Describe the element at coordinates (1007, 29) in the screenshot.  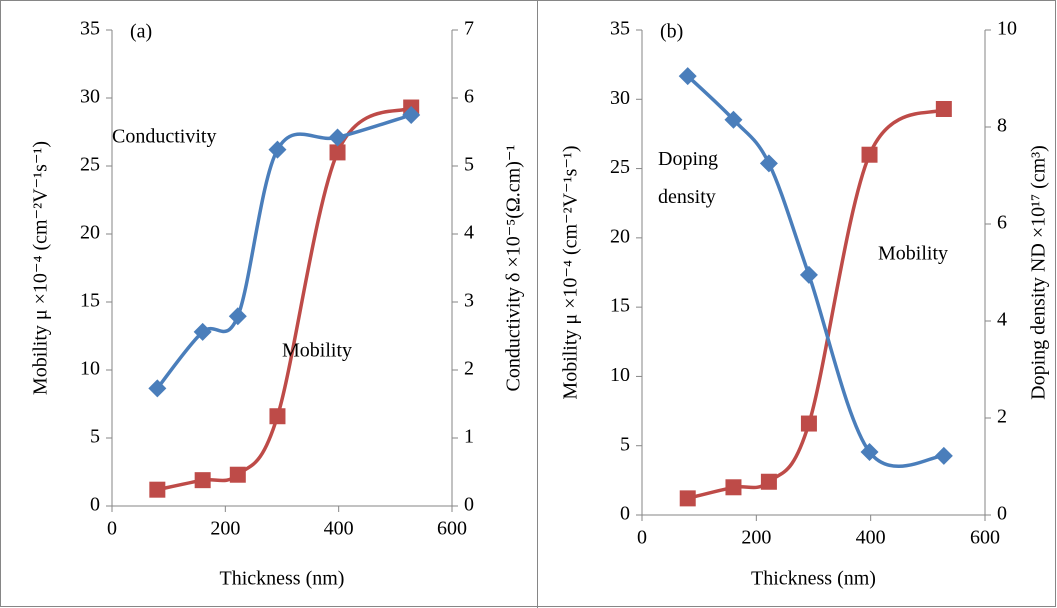
I see `y2-tick-label: 10` at that location.